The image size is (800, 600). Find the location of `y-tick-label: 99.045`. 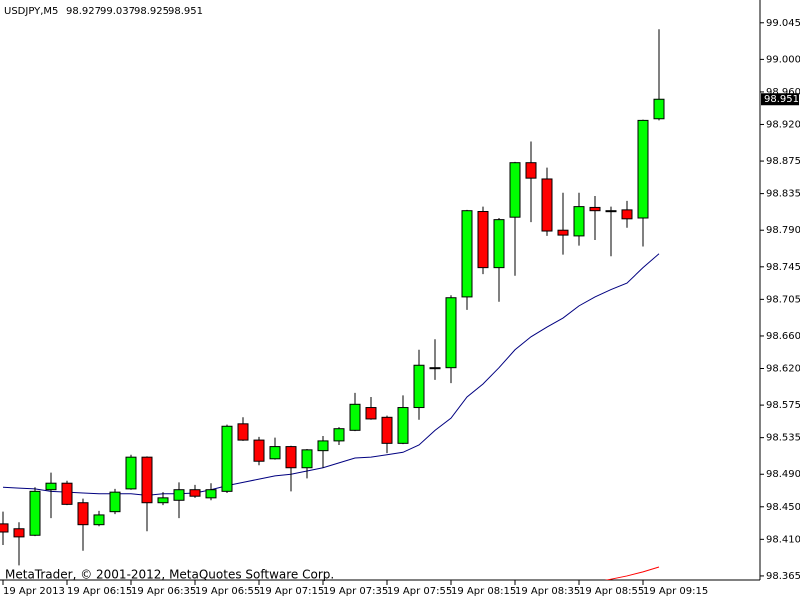

y-tick-label: 99.045 is located at coordinates (783, 23).